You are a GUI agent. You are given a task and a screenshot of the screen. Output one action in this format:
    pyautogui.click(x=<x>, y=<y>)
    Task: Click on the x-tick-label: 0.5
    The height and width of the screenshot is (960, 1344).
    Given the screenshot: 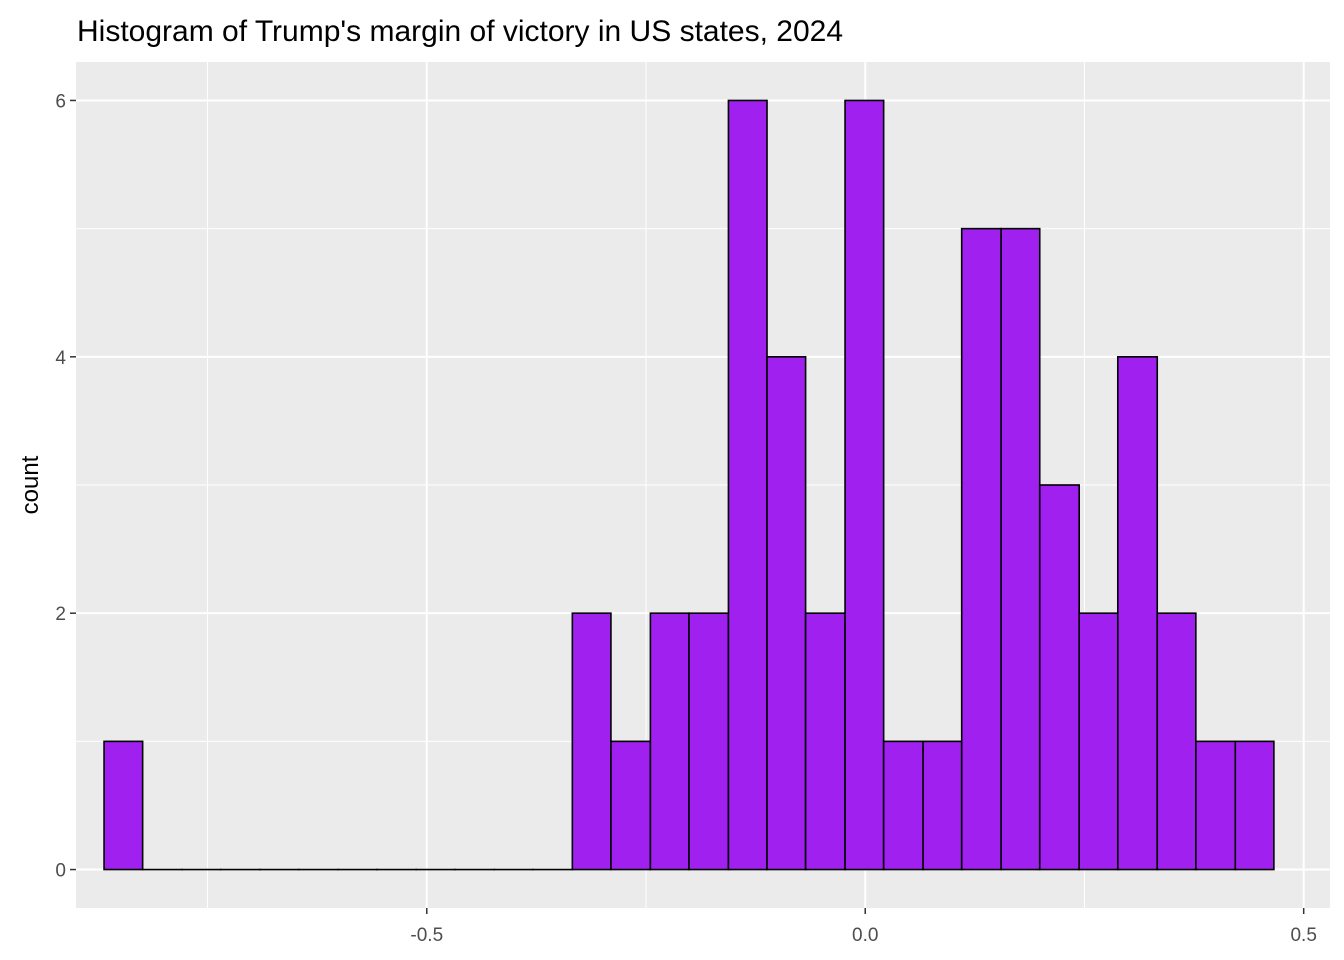 What is the action you would take?
    pyautogui.click(x=1303, y=935)
    